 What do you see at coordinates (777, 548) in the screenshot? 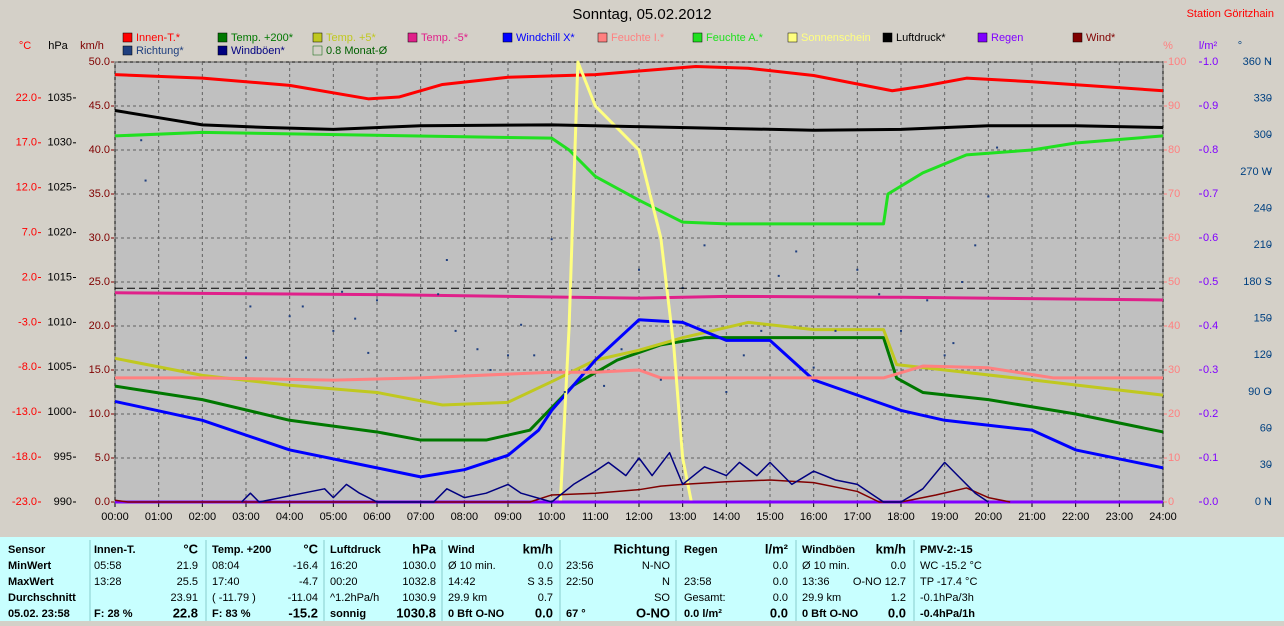
I see `table-cell: l/m²` at bounding box center [777, 548].